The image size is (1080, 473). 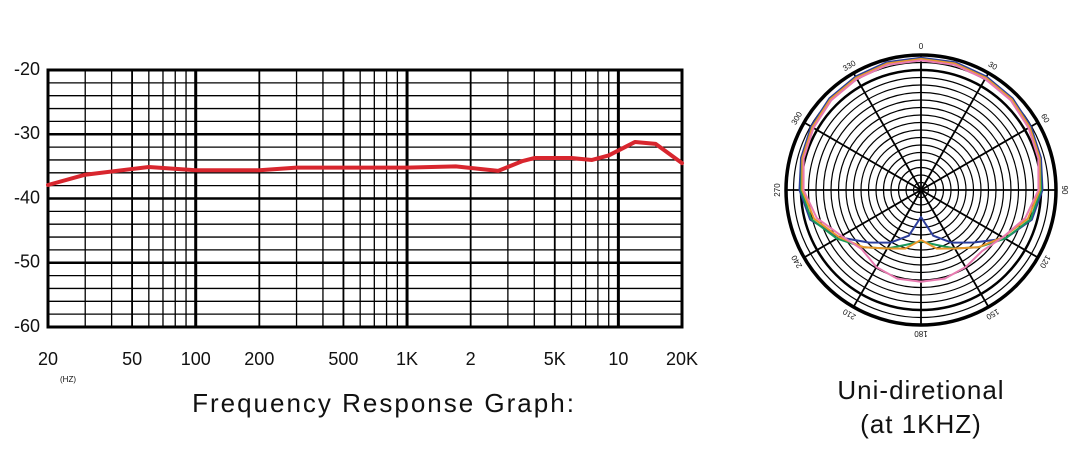 What do you see at coordinates (384, 403) in the screenshot?
I see `chart-title: Frequency Response Graph:` at bounding box center [384, 403].